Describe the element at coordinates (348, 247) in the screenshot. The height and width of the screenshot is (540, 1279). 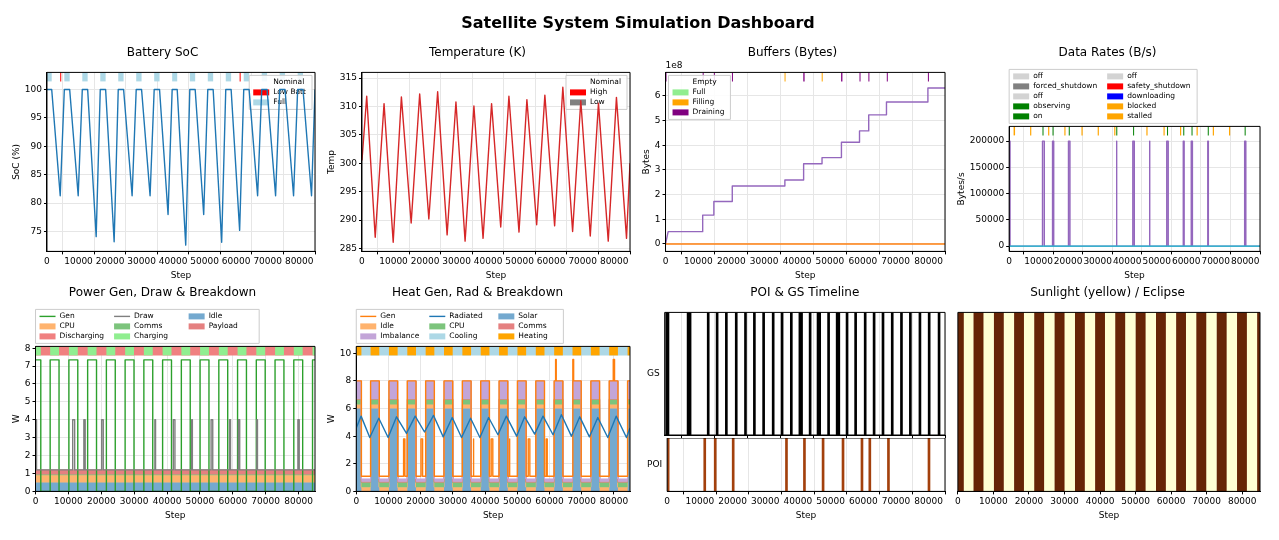
I see `y-tick-label: 285` at that location.